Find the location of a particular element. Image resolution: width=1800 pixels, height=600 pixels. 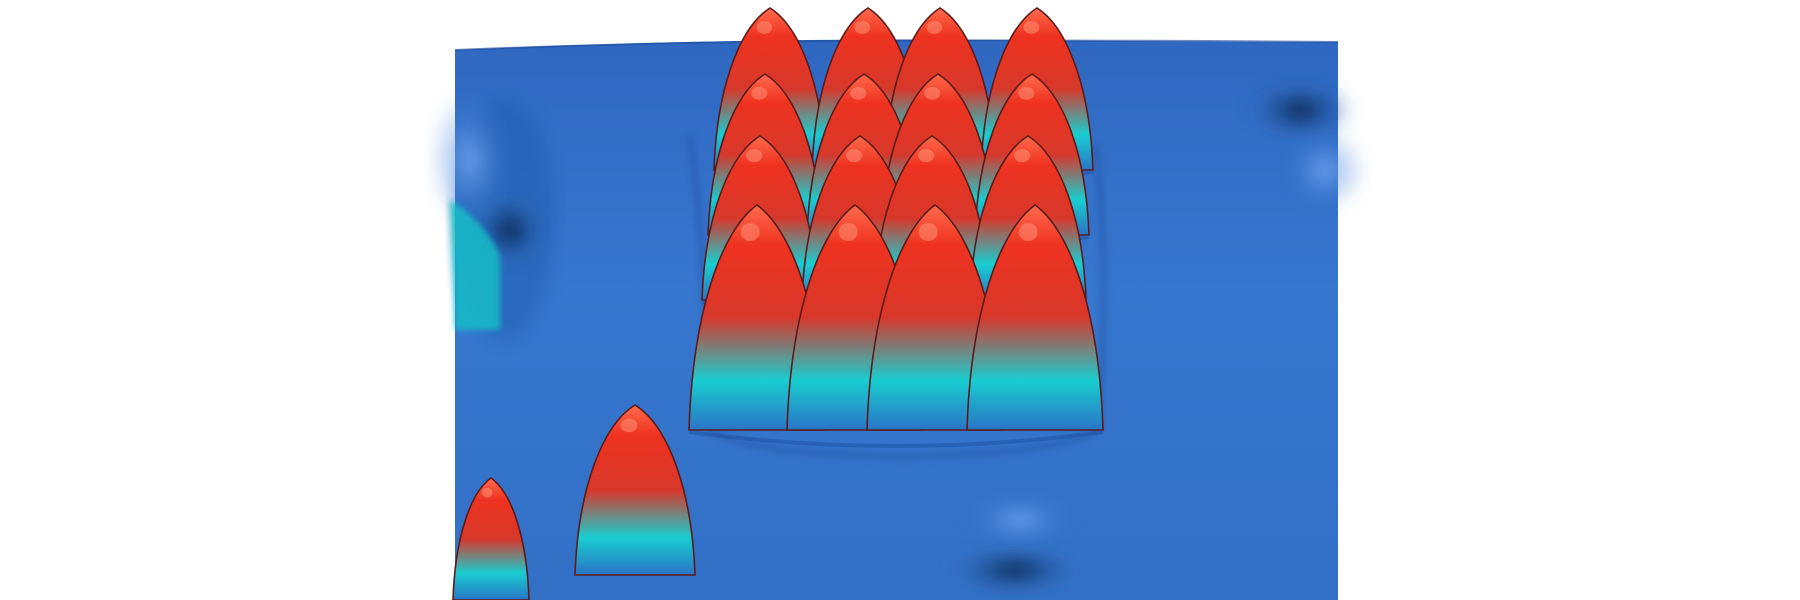

peak-r2-c4-highlight is located at coordinates (1026, 93).